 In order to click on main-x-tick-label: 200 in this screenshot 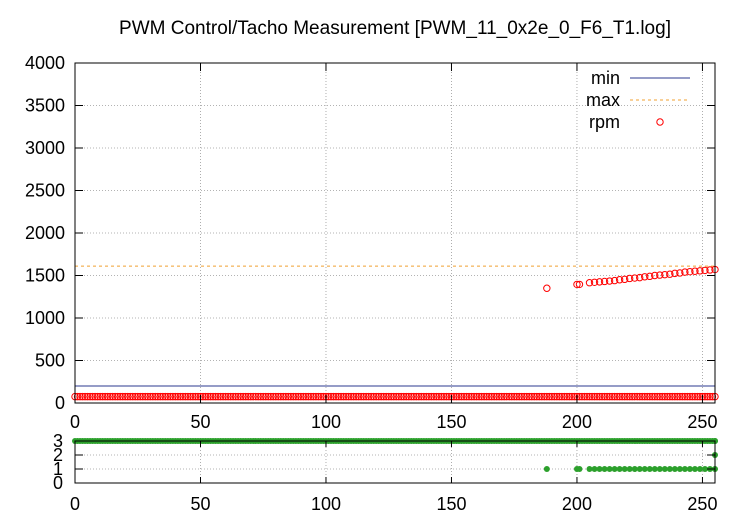, I will do `click(577, 422)`.